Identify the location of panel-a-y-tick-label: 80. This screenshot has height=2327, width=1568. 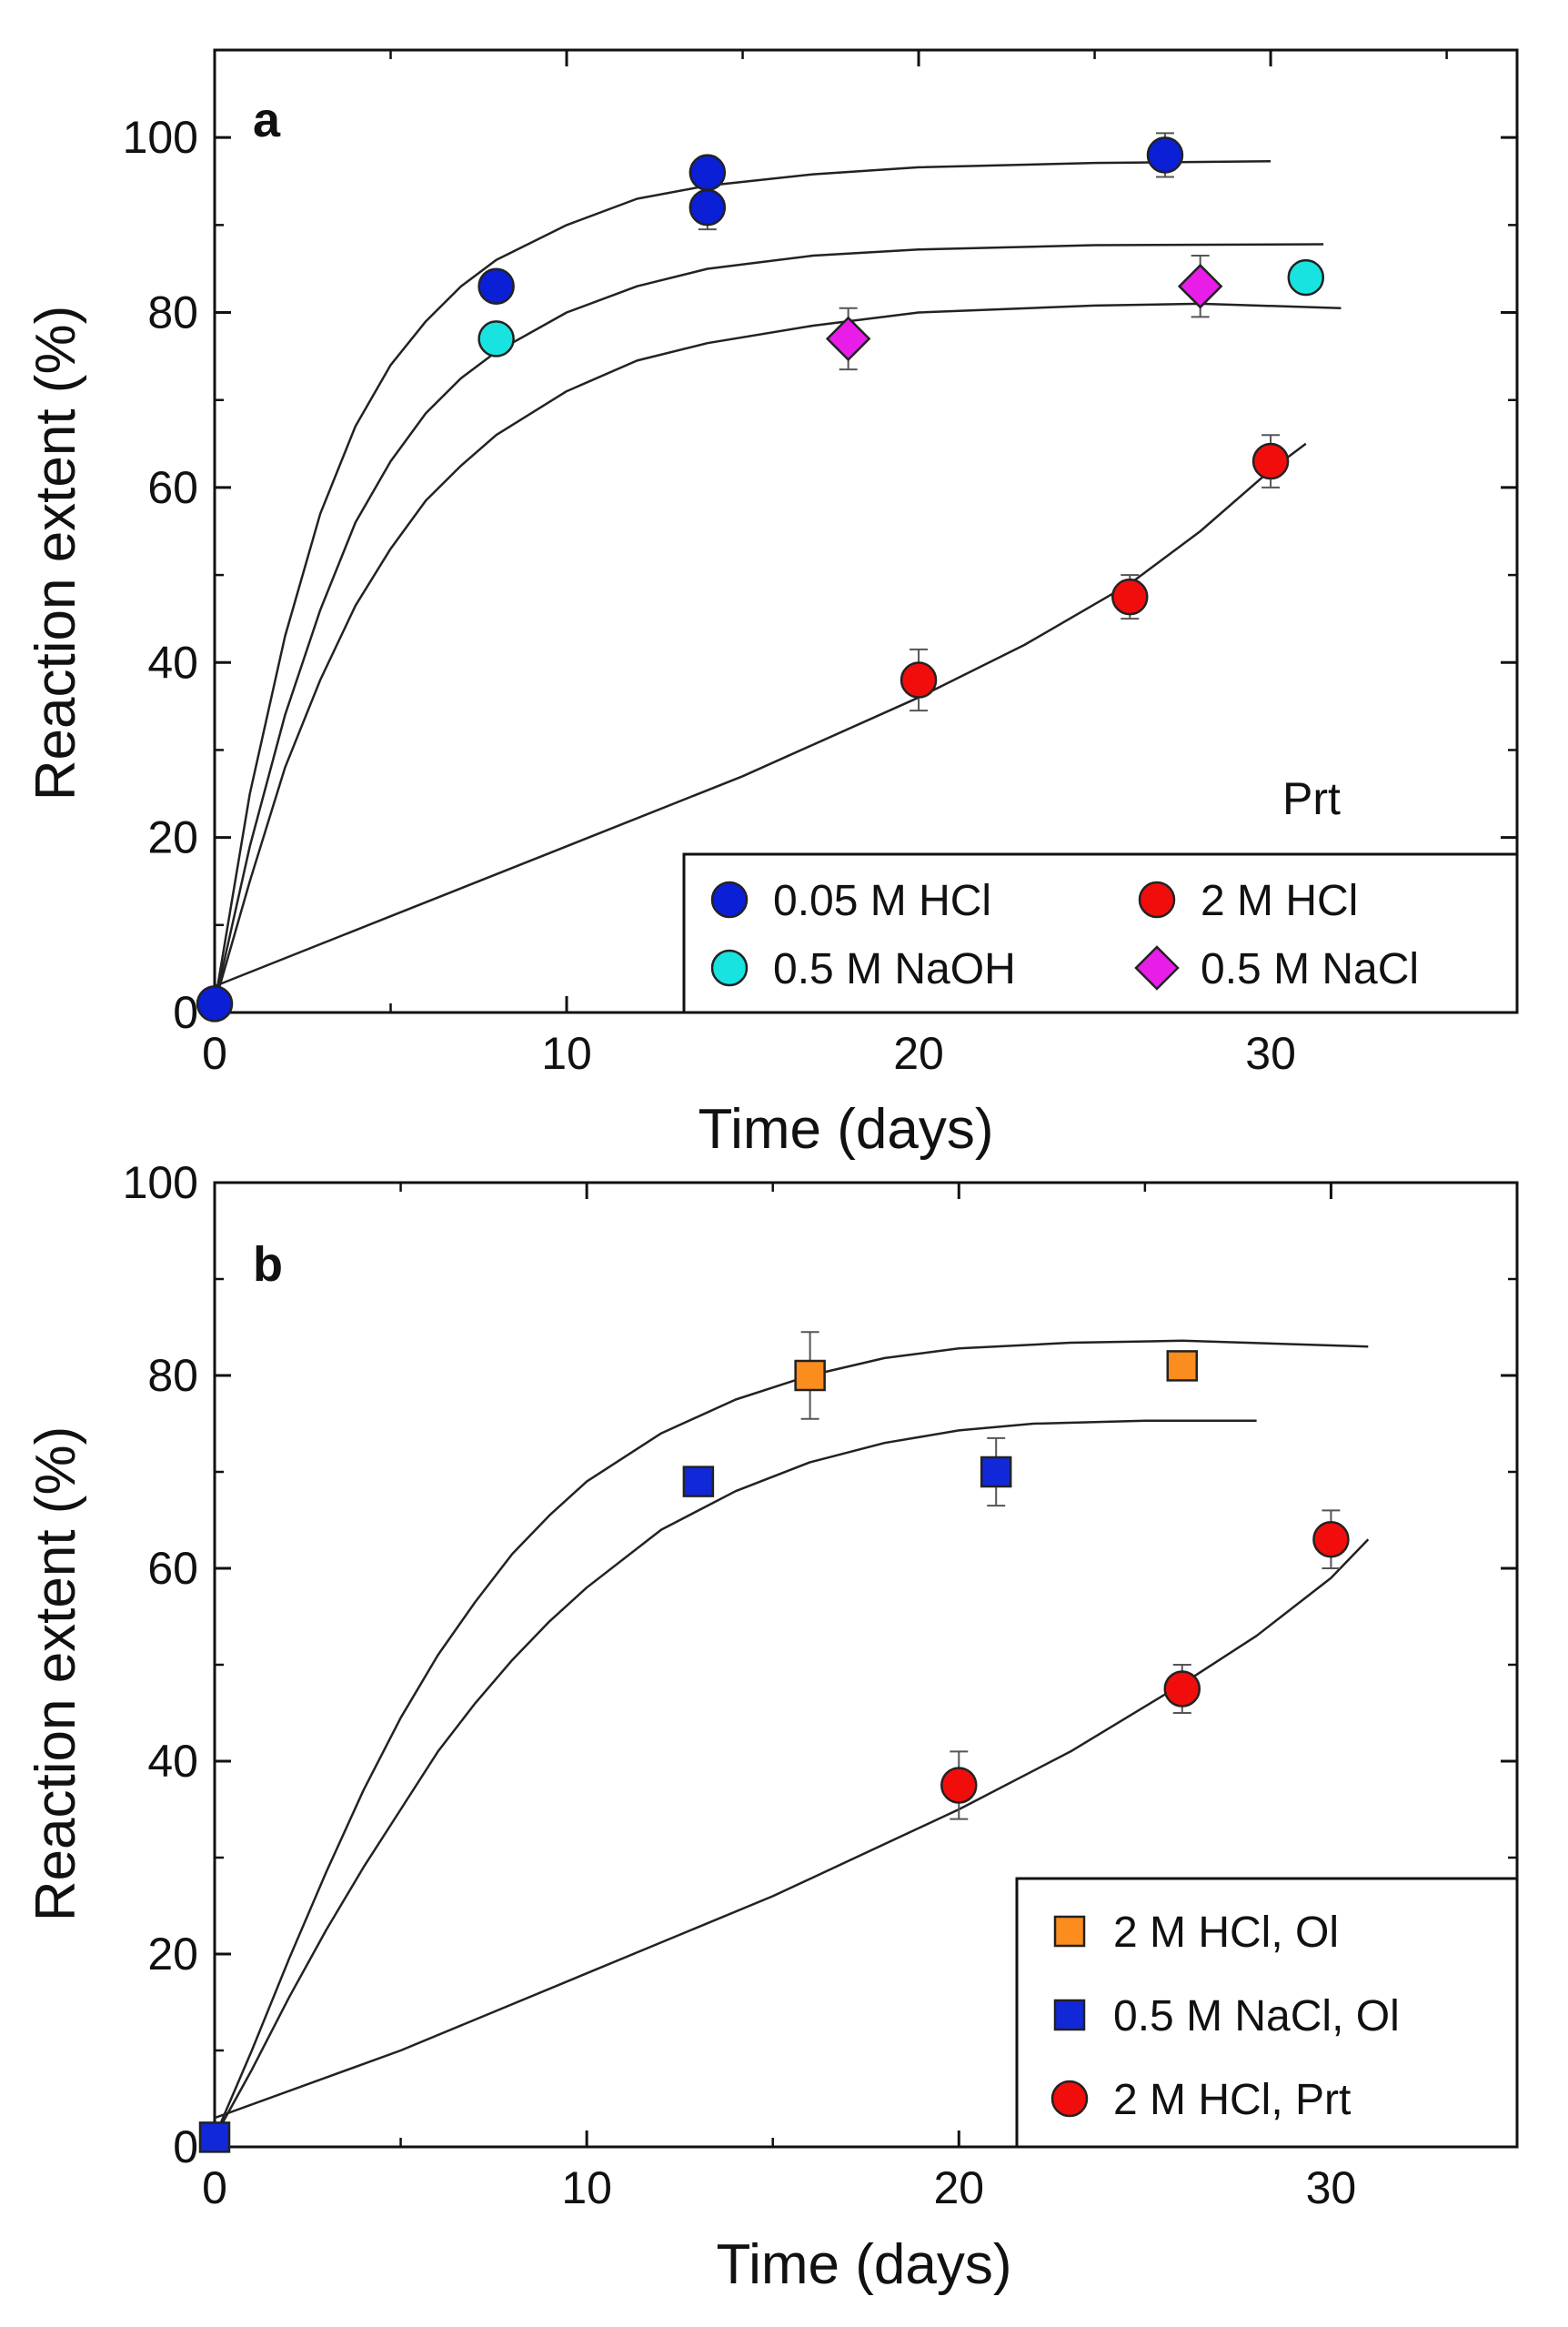
(172, 312).